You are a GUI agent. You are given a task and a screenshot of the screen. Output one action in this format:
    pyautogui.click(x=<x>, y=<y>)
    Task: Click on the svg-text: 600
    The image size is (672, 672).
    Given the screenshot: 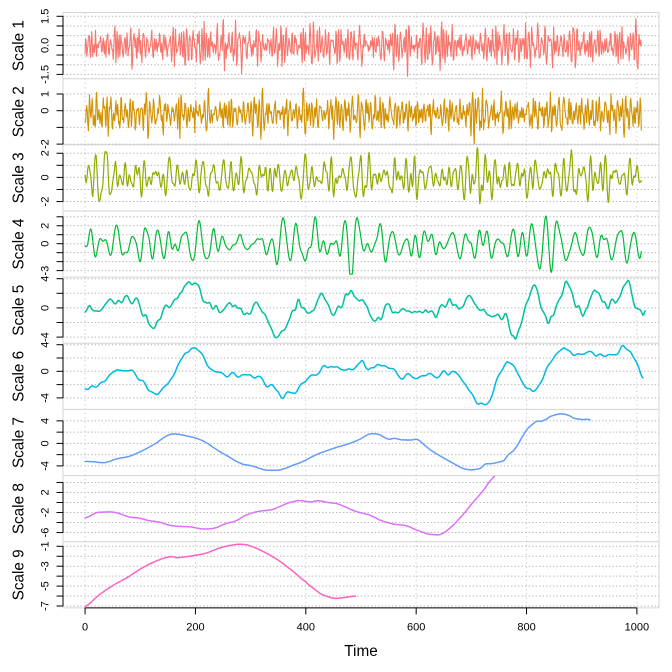 What is the action you would take?
    pyautogui.click(x=416, y=628)
    